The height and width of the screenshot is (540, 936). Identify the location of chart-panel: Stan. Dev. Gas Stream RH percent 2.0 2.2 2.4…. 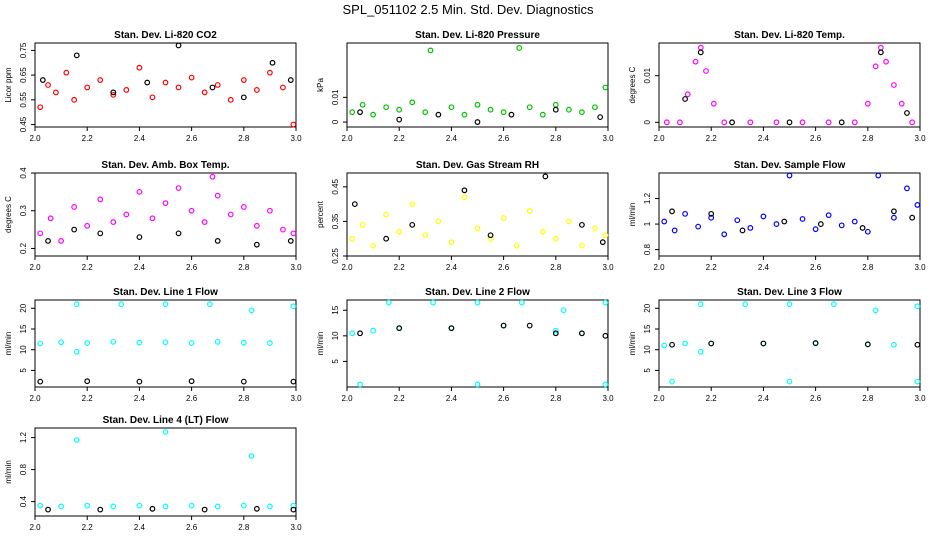
(465, 216).